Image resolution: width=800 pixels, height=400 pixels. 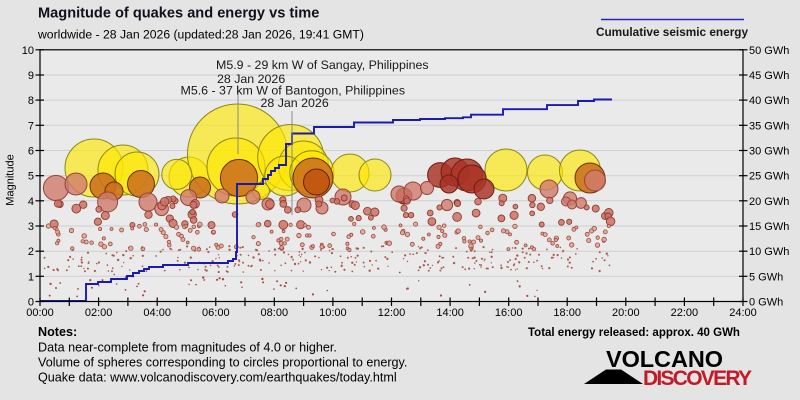 I want to click on svg-text: 45 GWh, so click(x=769, y=76).